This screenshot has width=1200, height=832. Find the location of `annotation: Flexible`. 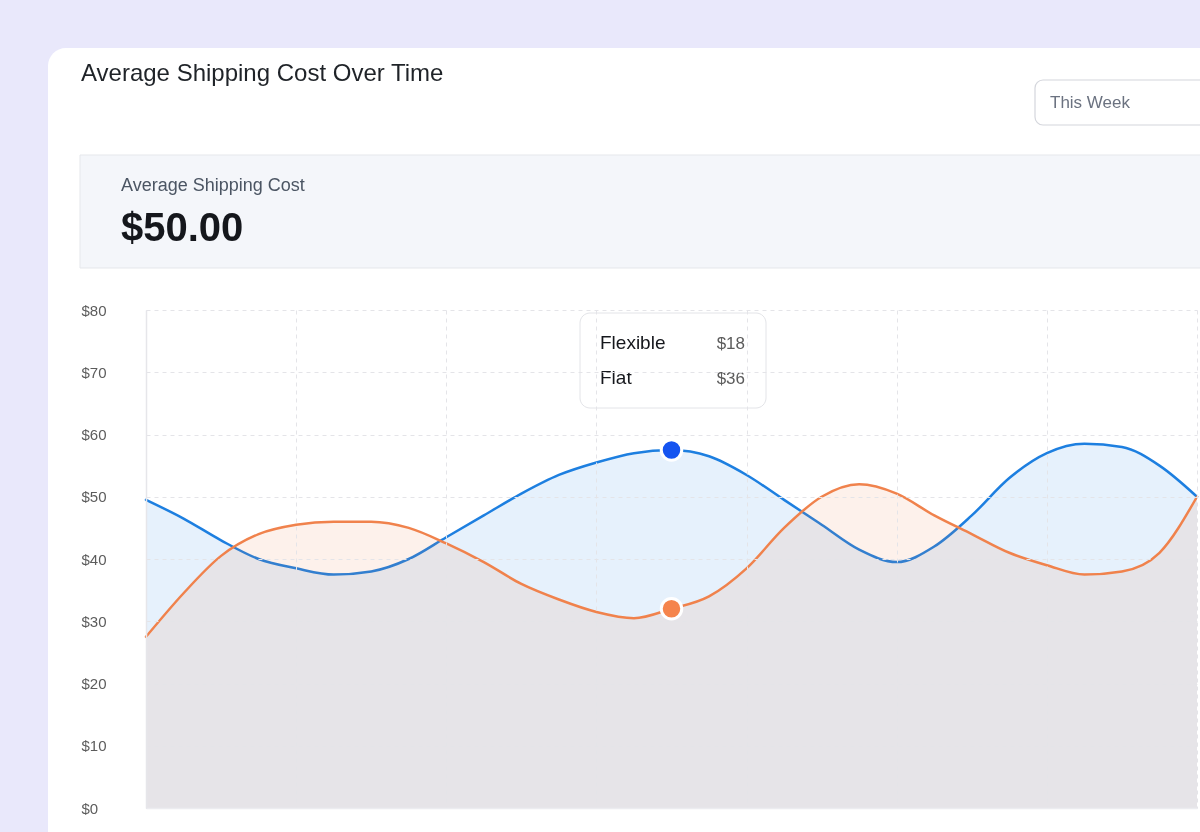

annotation: Flexible is located at coordinates (633, 342).